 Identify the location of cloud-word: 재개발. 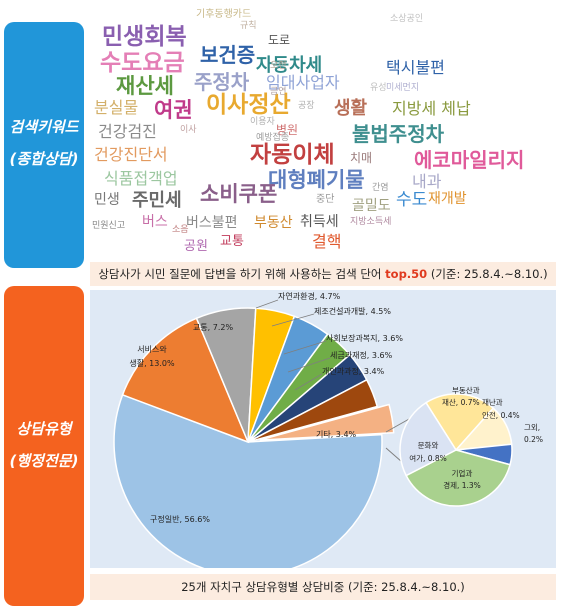
(447, 199).